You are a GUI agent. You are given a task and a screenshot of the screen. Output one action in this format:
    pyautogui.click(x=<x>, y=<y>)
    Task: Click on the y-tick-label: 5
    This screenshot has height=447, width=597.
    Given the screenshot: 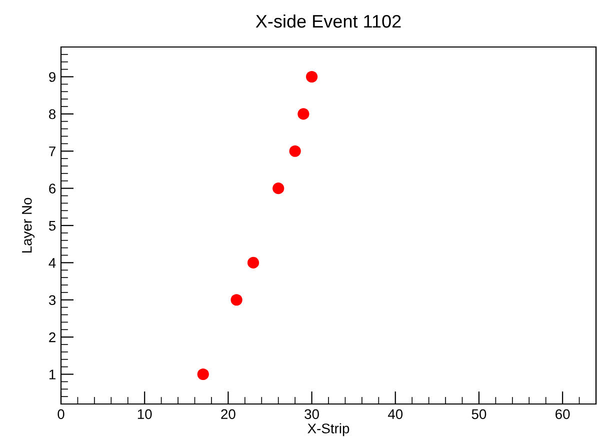 What is the action you would take?
    pyautogui.click(x=52, y=225)
    